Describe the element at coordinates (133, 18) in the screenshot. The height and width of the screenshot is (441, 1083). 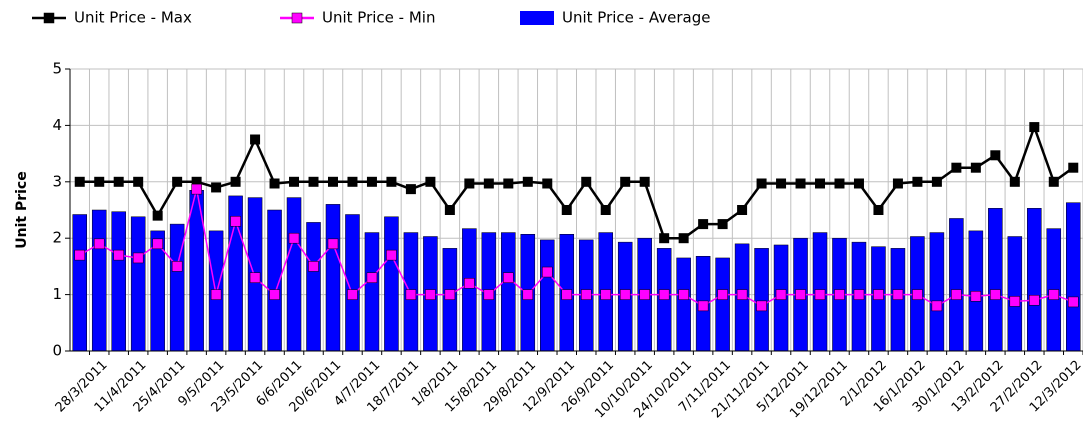
I see `legend-label: Unit Price - Max` at that location.